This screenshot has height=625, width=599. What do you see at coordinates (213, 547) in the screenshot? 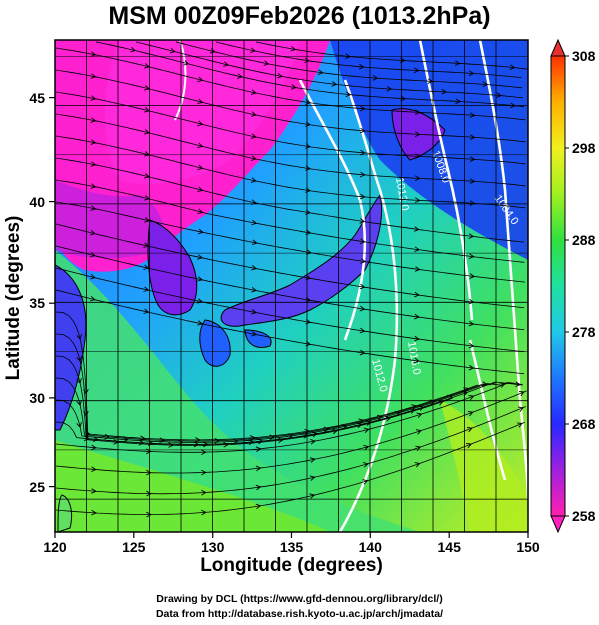
I see `x-tick-130: 130` at bounding box center [213, 547].